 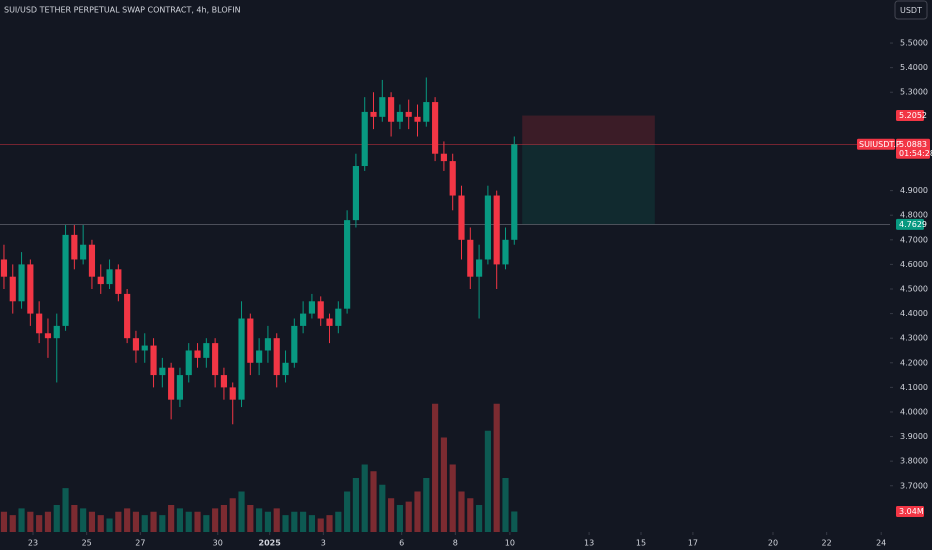 I want to click on y-tick-label: 4.4000, so click(x=914, y=313).